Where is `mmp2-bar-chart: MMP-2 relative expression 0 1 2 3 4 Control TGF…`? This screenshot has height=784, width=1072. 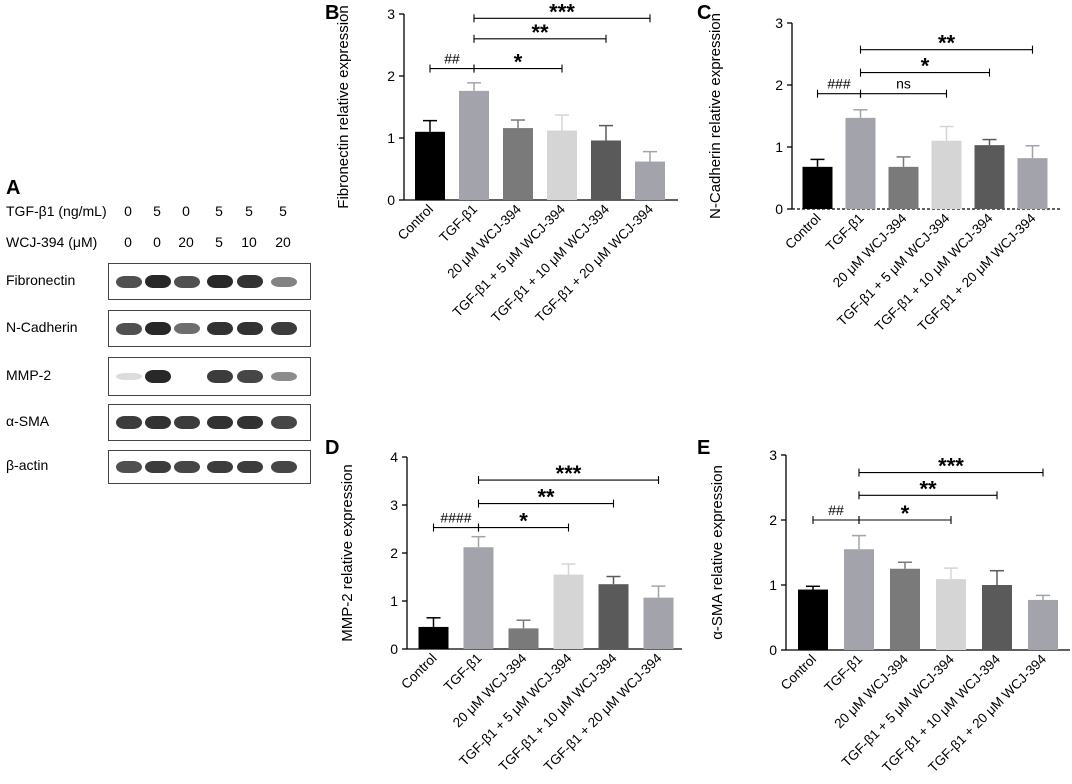 mmp2-bar-chart: MMP-2 relative expression 0 1 2 3 4 Control TGF… is located at coordinates (510, 611).